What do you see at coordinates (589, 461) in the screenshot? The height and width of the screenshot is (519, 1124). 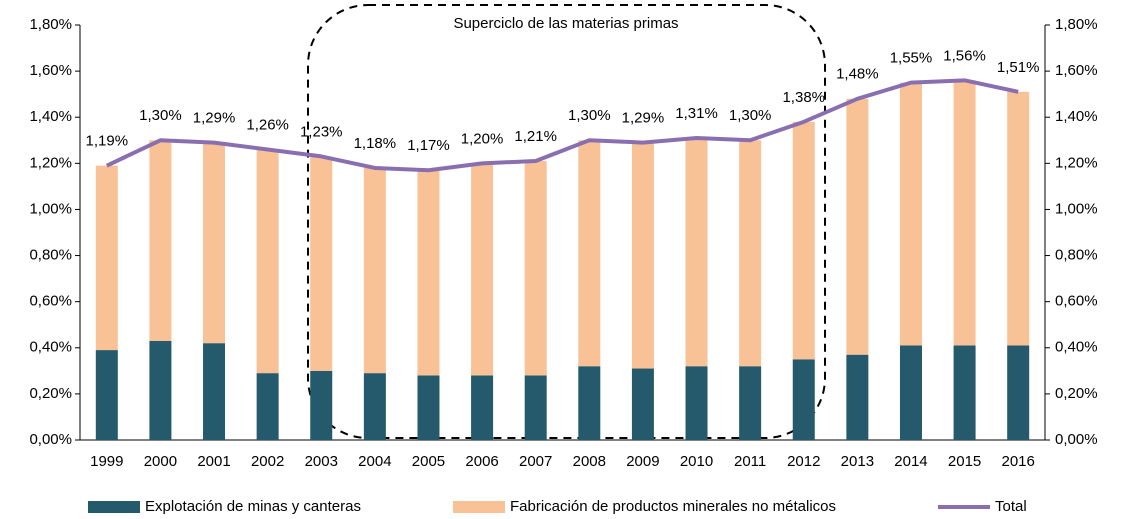 I see `x-tick-label: 2008` at bounding box center [589, 461].